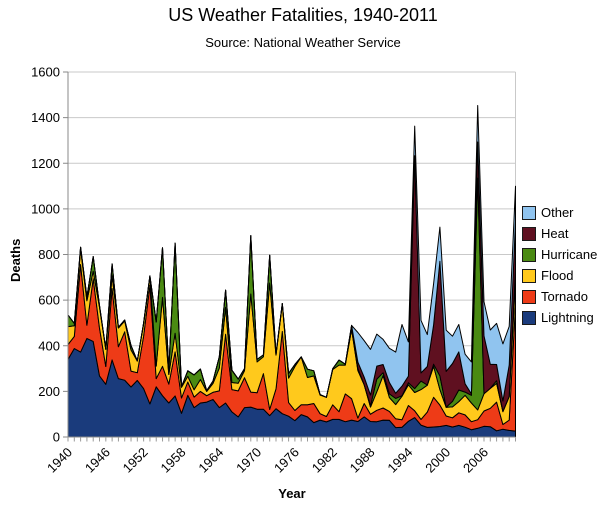 The height and width of the screenshot is (524, 606). Describe the element at coordinates (210, 460) in the screenshot. I see `x-tick-label-1964: 1964` at that location.